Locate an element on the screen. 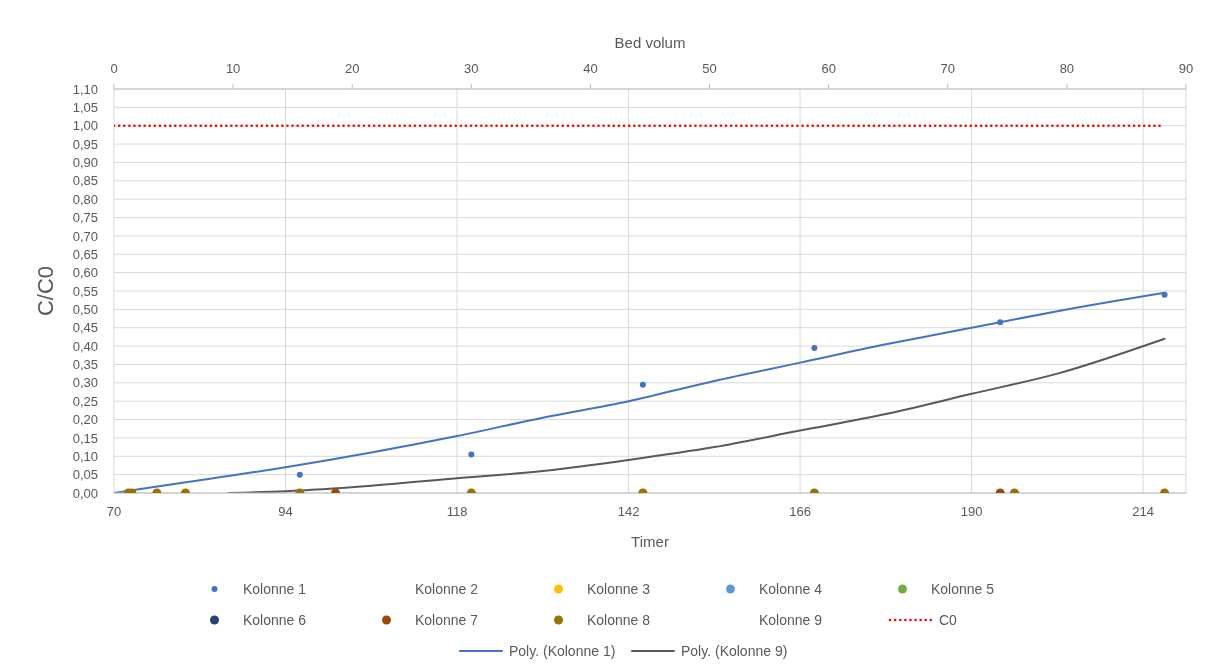 The height and width of the screenshot is (670, 1214). x-tick-label: 214 is located at coordinates (1143, 512).